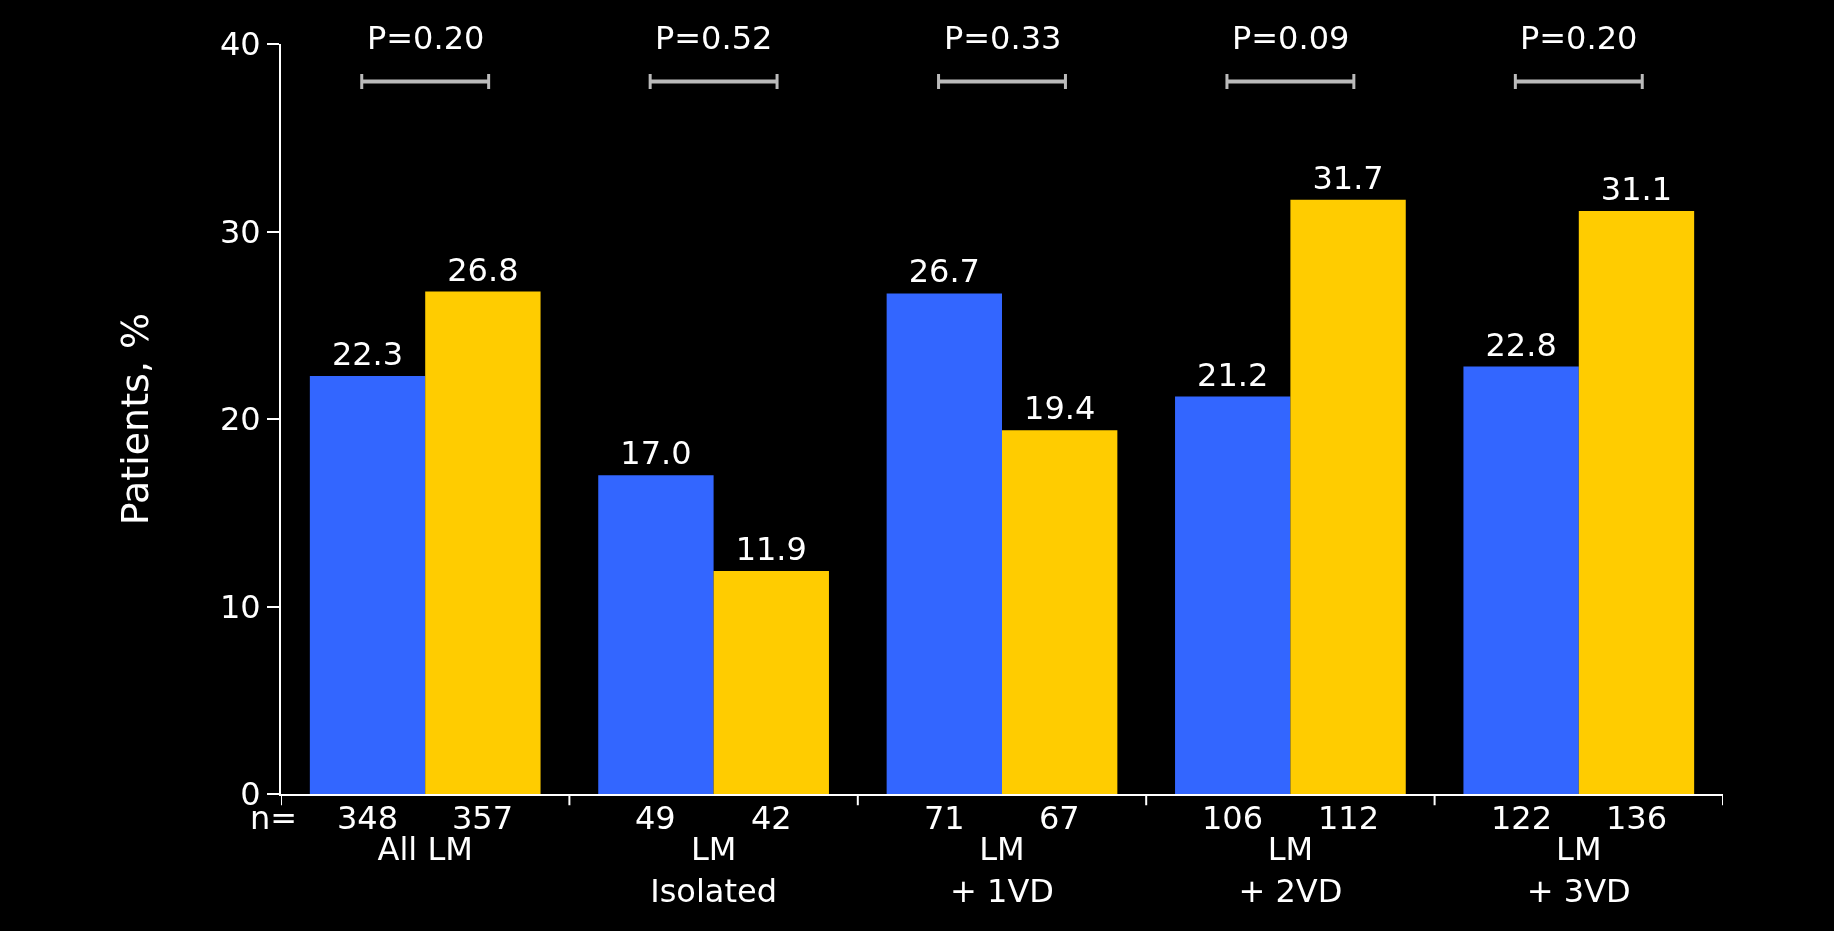 This screenshot has width=1834, height=931. Describe the element at coordinates (1348, 177) in the screenshot. I see `data-label: 31.7` at that location.